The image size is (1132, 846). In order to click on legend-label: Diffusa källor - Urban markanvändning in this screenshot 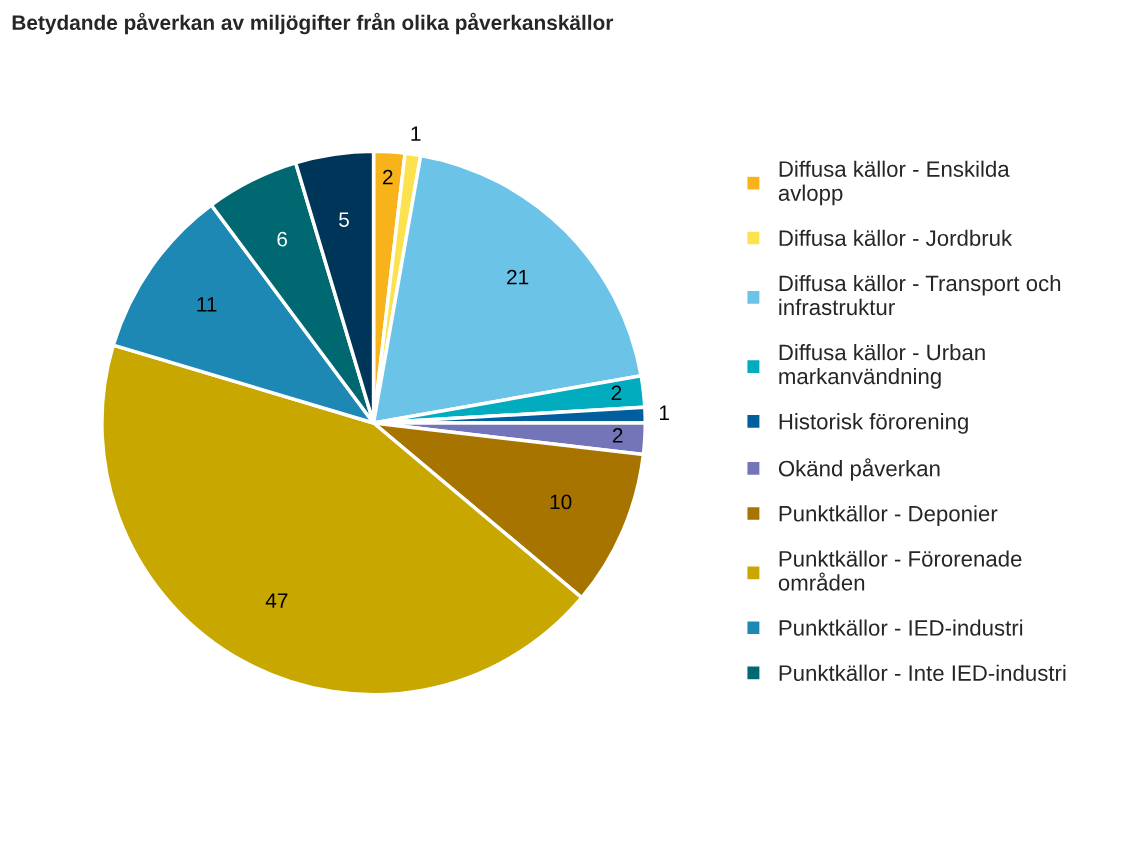, I will do `click(882, 366)`.